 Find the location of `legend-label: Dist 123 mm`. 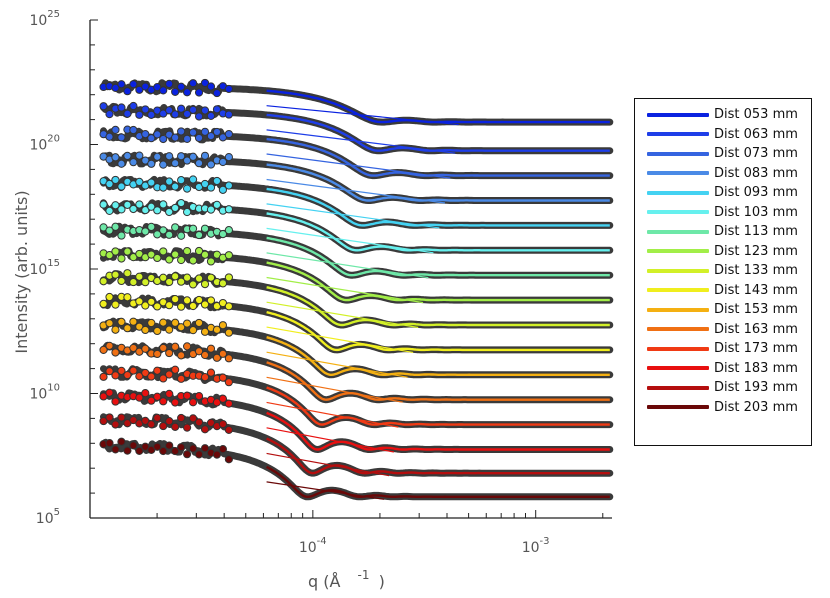

legend-label: Dist 123 mm is located at coordinates (756, 251).